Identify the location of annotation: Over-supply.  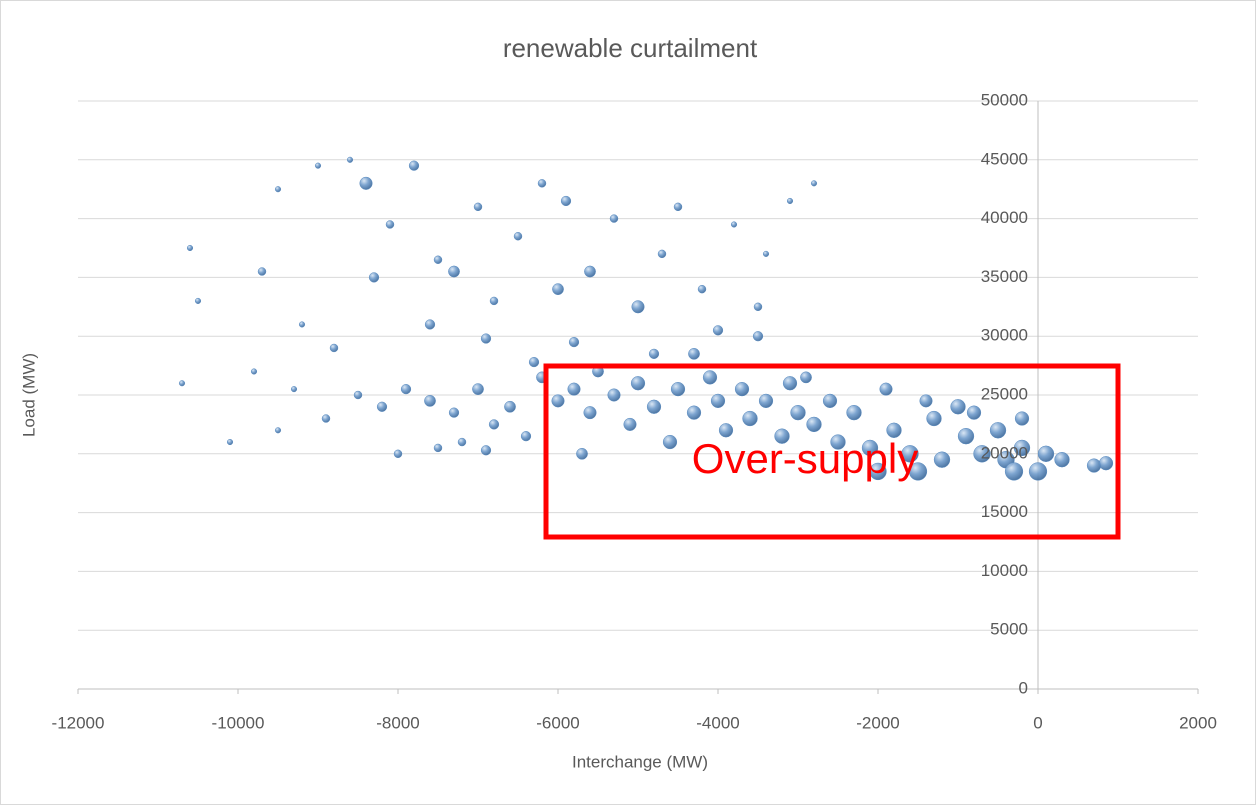
(805, 458).